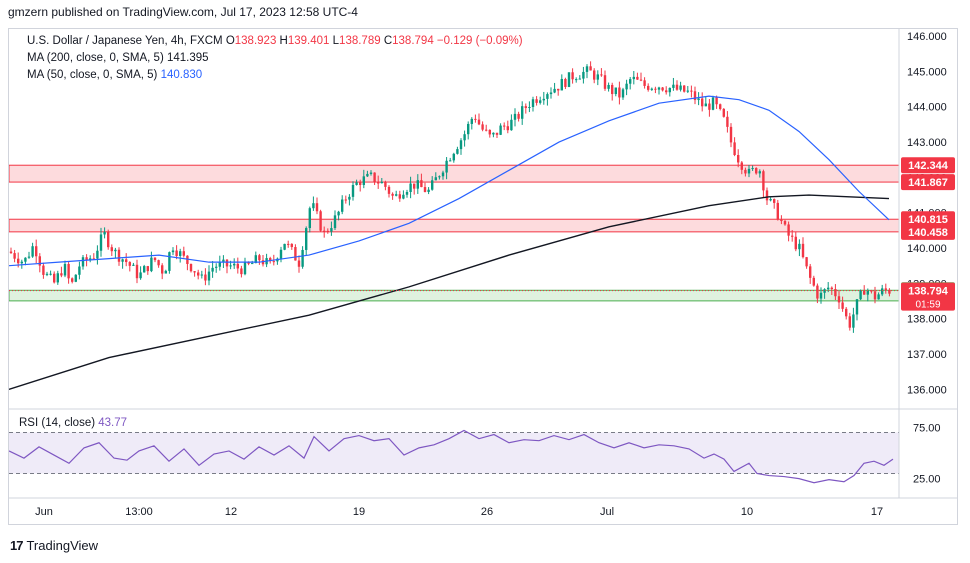  What do you see at coordinates (187, 58) in the screenshot?
I see `ma200-value: 141.395` at bounding box center [187, 58].